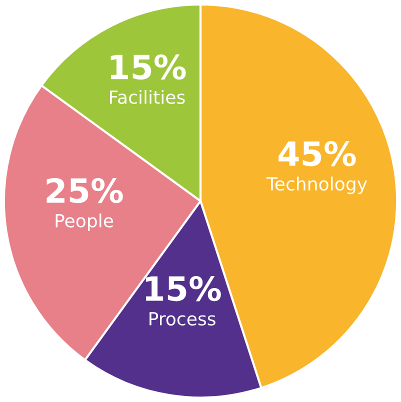 This screenshot has height=402, width=401. What do you see at coordinates (183, 319) in the screenshot?
I see `slice-label: Process` at bounding box center [183, 319].